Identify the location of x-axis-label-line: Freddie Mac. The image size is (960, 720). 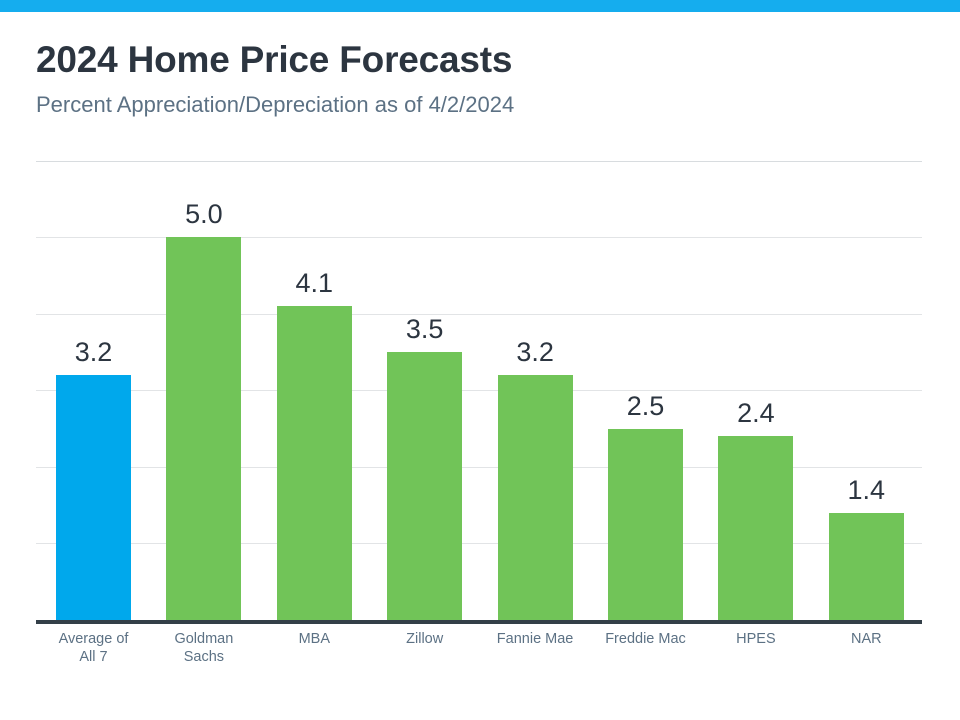
(645, 639).